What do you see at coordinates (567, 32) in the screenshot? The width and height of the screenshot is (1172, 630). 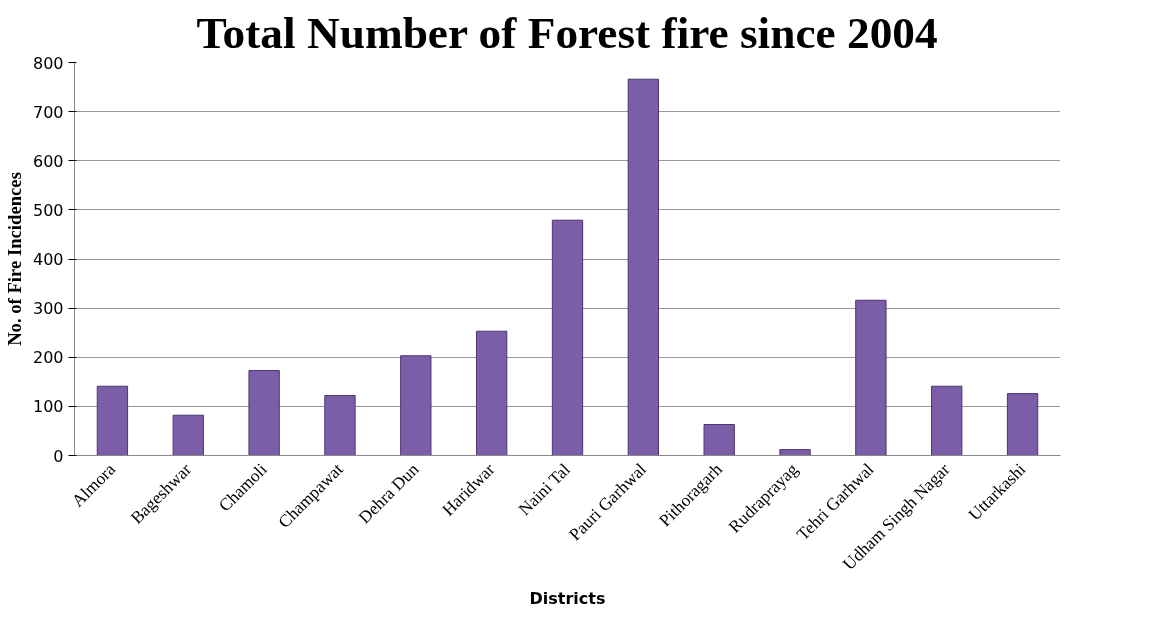 I see `chart-title: Total Number of Forest fire since 2004` at bounding box center [567, 32].